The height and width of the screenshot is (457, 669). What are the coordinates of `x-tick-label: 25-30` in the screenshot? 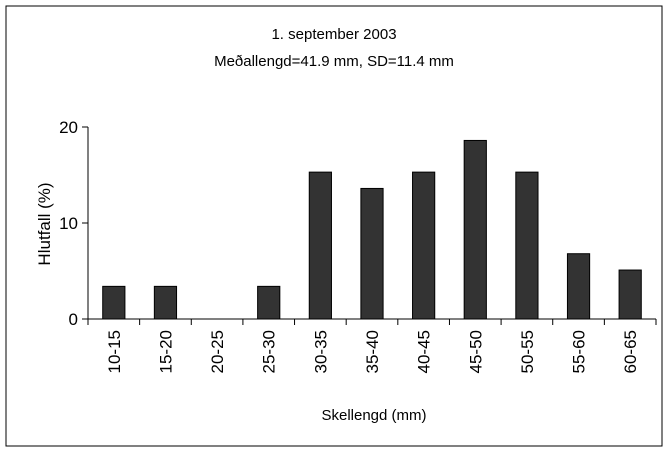 It's located at (269, 351).